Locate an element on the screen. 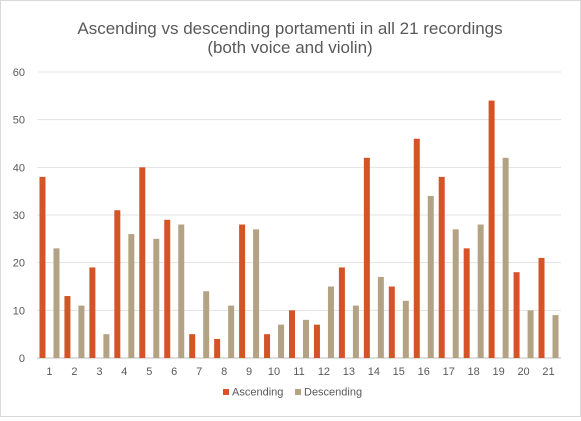 This screenshot has height=421, width=581. x-tick-label: 15 is located at coordinates (399, 372).